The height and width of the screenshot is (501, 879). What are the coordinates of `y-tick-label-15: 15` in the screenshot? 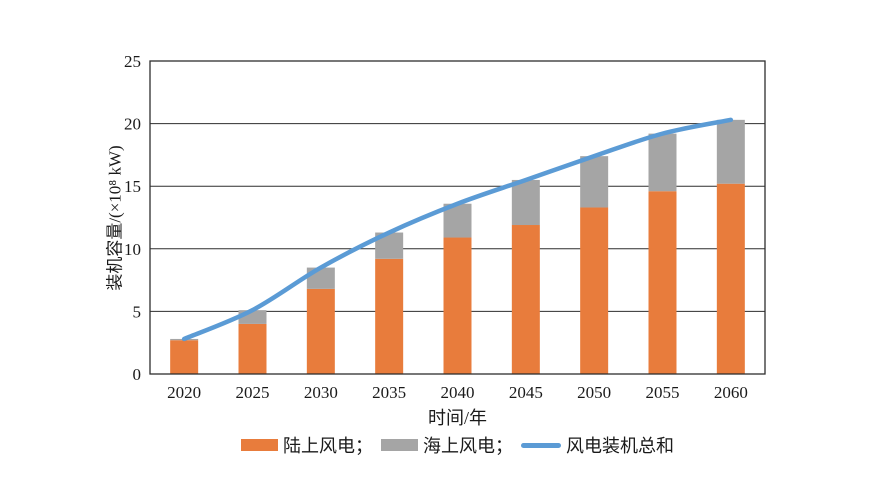 It's located at (132, 186).